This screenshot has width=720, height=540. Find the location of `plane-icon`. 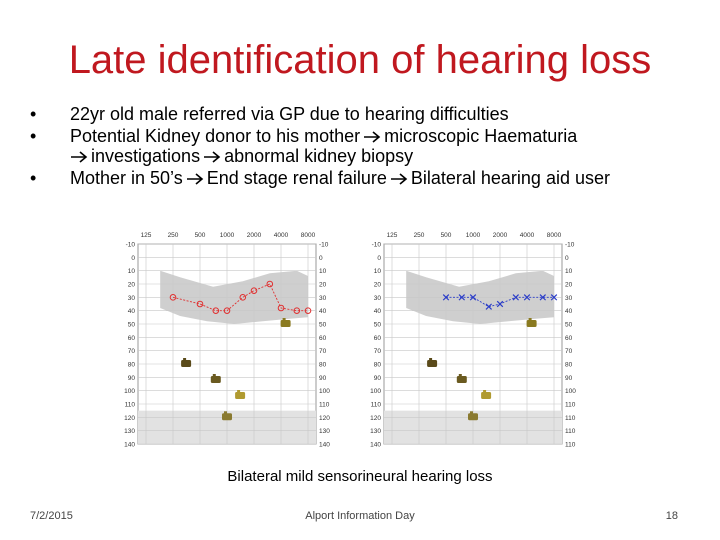

plane-icon is located at coordinates (227, 416).